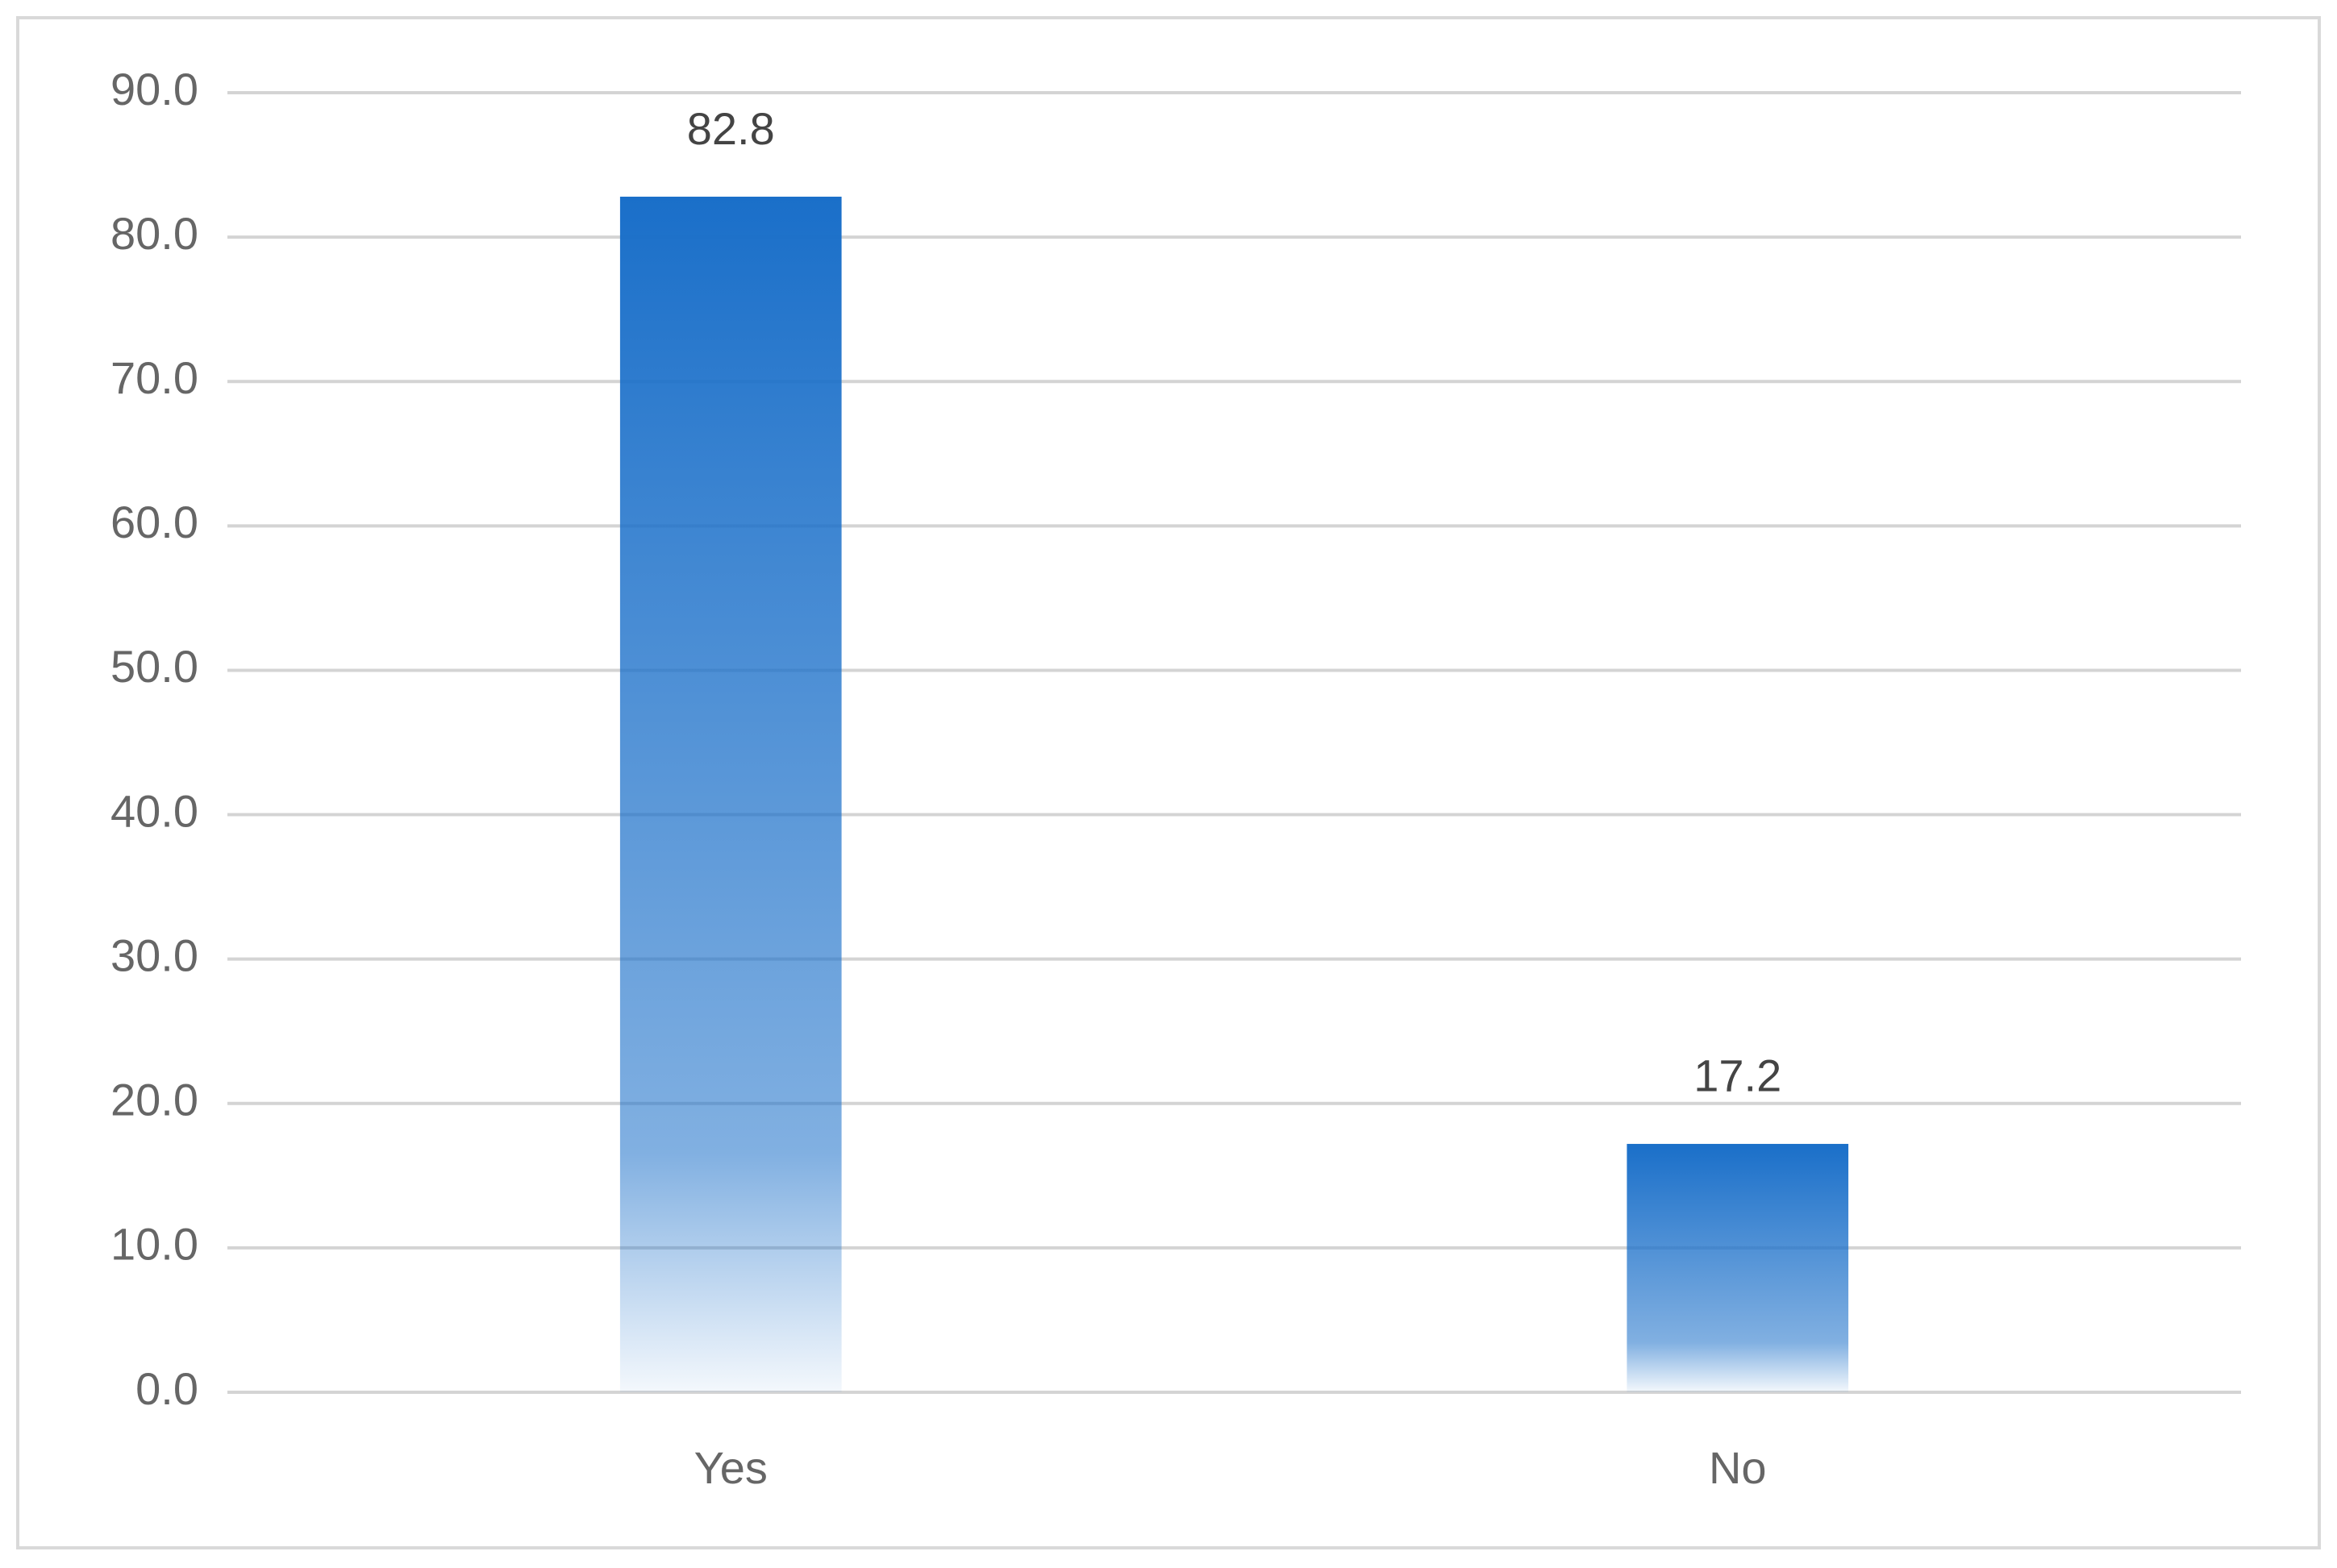  What do you see at coordinates (1738, 1467) in the screenshot?
I see `x-tick-label: No` at bounding box center [1738, 1467].